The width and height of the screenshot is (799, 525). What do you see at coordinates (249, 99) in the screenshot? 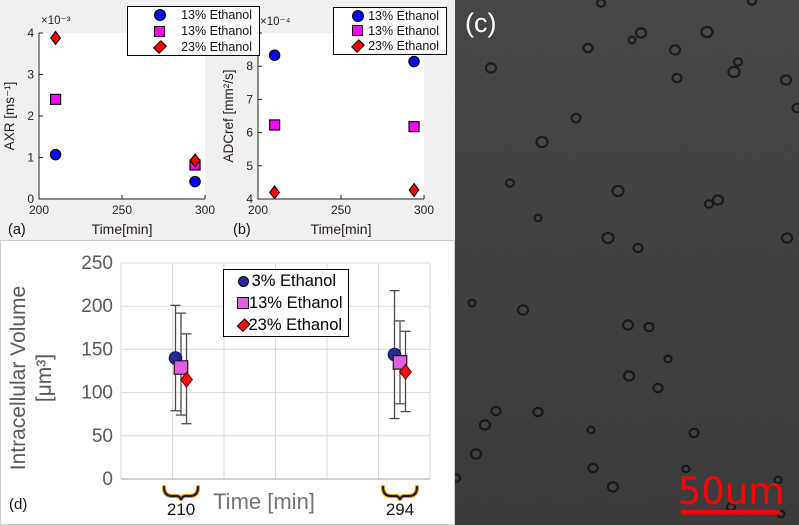
I see `y-axis-tick-label: 7` at bounding box center [249, 99].